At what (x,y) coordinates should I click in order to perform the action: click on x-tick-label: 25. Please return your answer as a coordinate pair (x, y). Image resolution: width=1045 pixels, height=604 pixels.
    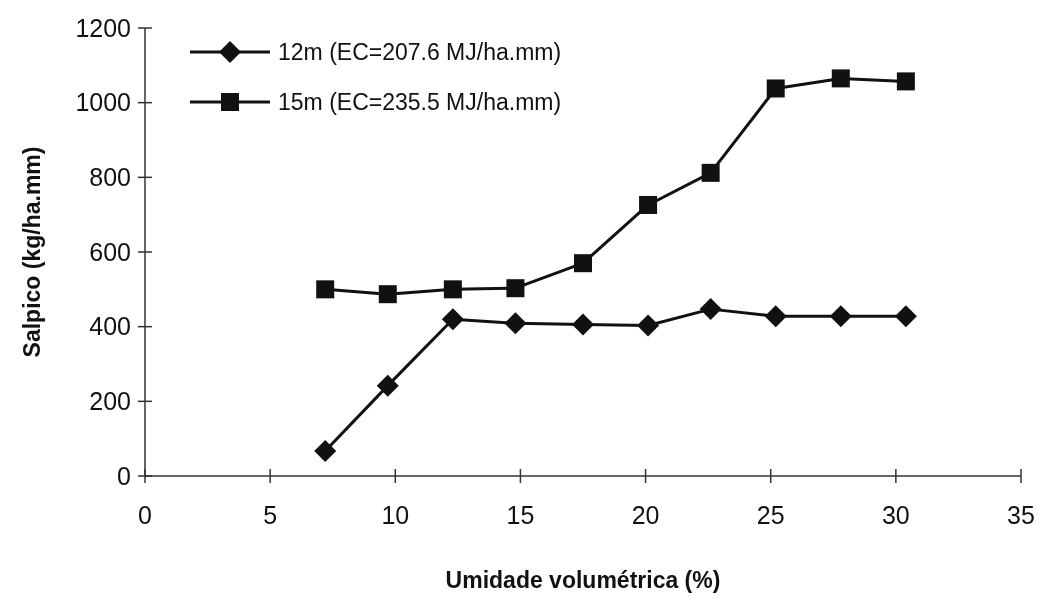
    Looking at the image, I should click on (770, 515).